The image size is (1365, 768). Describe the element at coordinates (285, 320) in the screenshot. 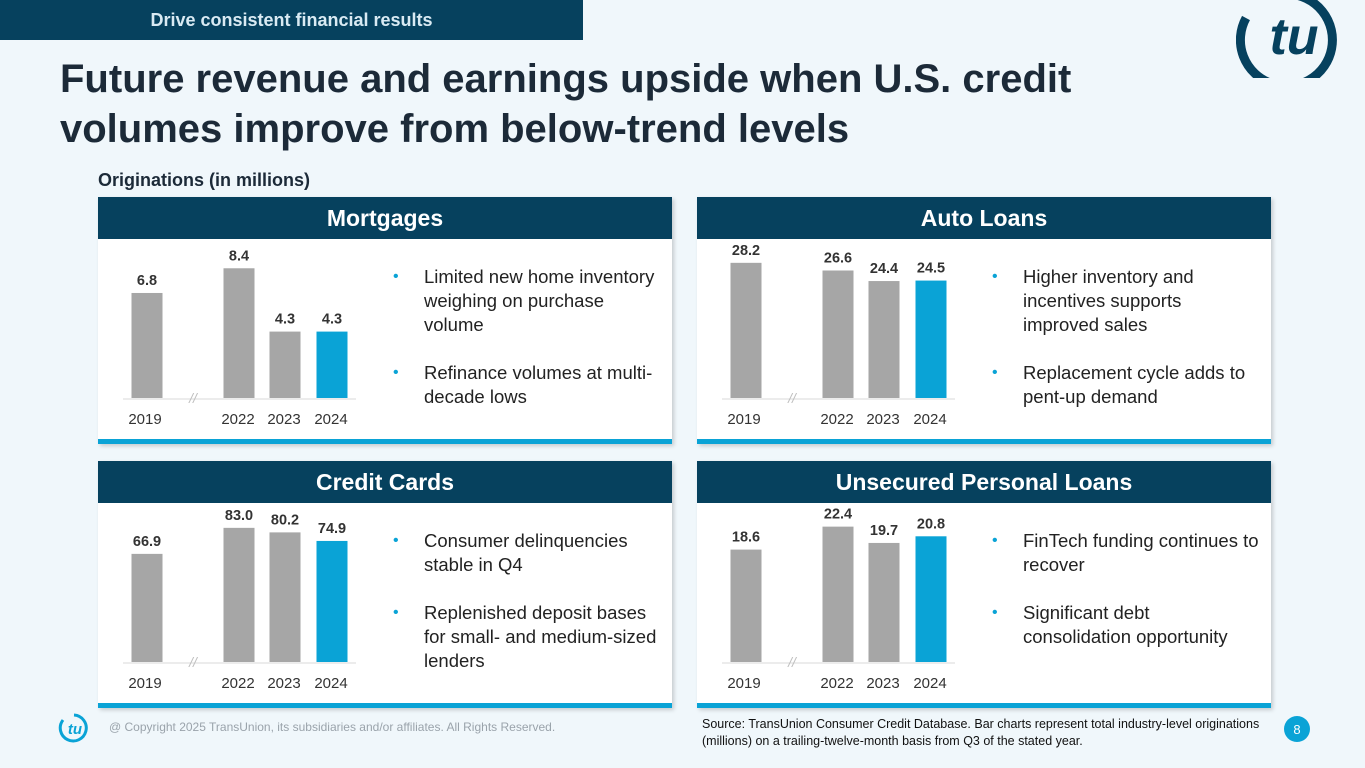

I see `data-label-2023: 4.3` at that location.